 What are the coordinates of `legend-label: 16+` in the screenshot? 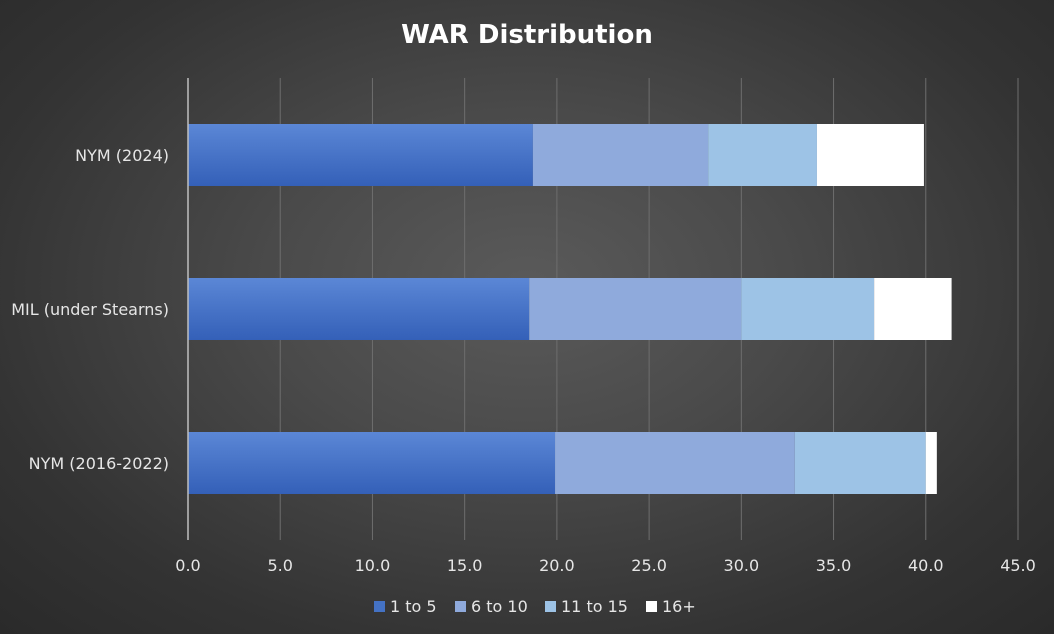 It's located at (679, 606).